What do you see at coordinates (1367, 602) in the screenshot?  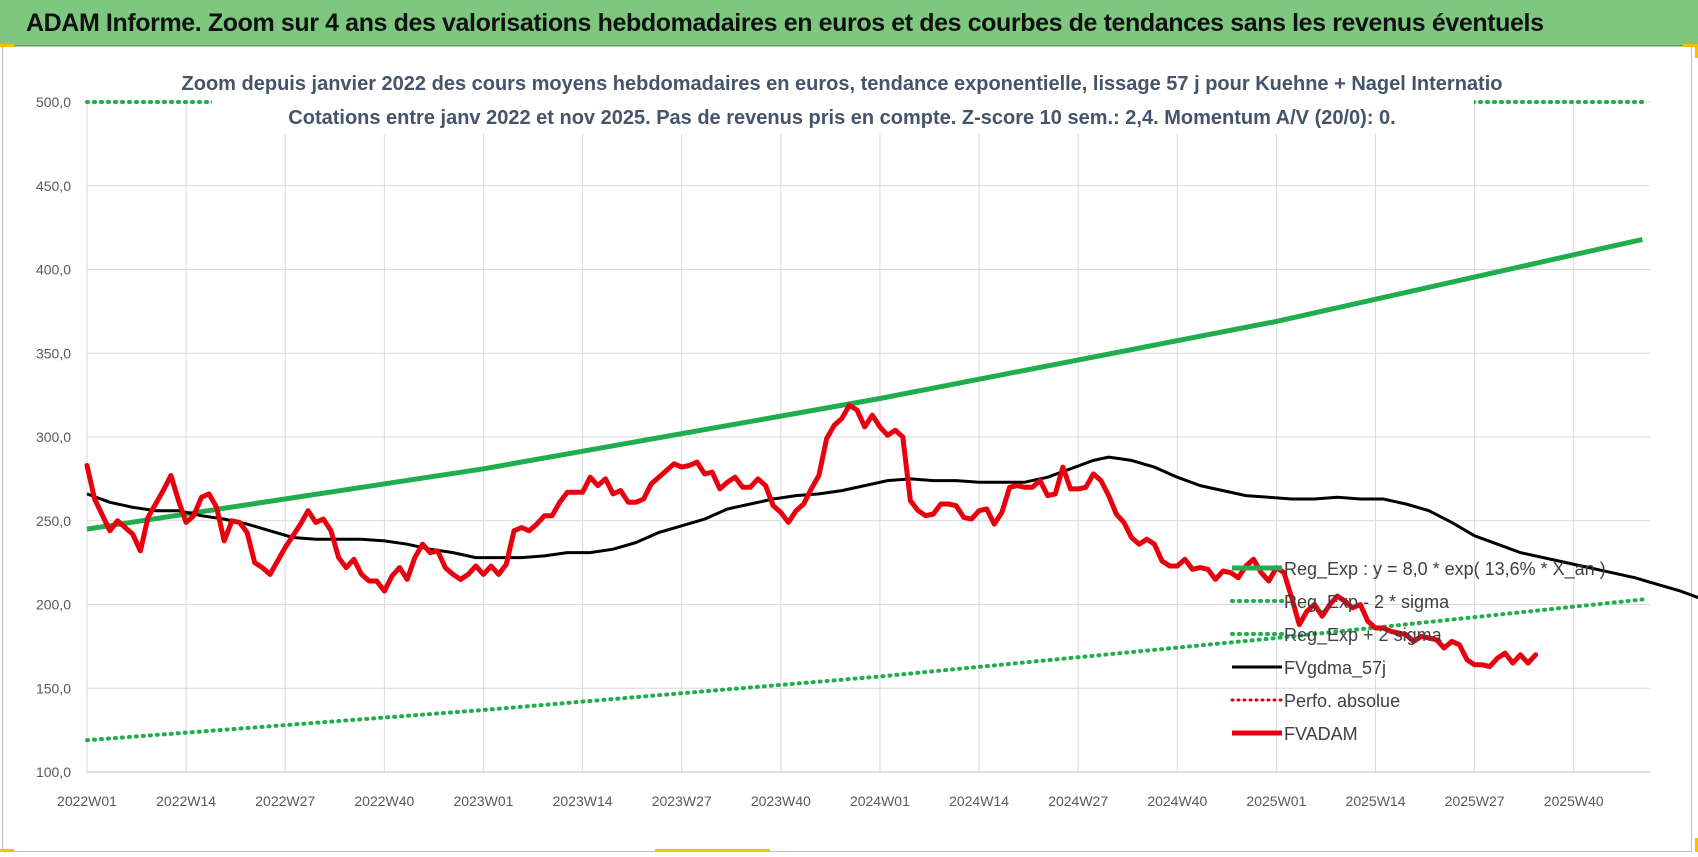 I see `legend-label: Reg_Exp - 2 * sigma` at bounding box center [1367, 602].